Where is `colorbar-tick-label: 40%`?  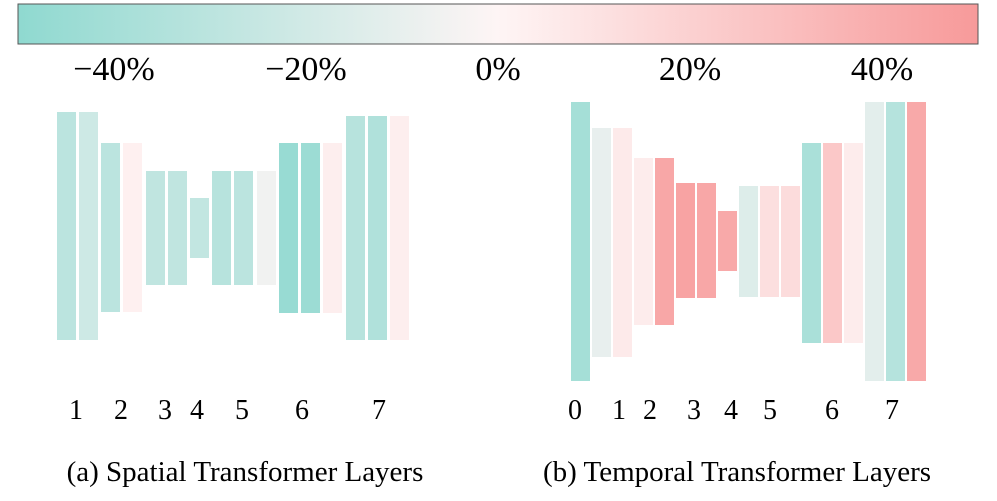 colorbar-tick-label: 40% is located at coordinates (882, 69).